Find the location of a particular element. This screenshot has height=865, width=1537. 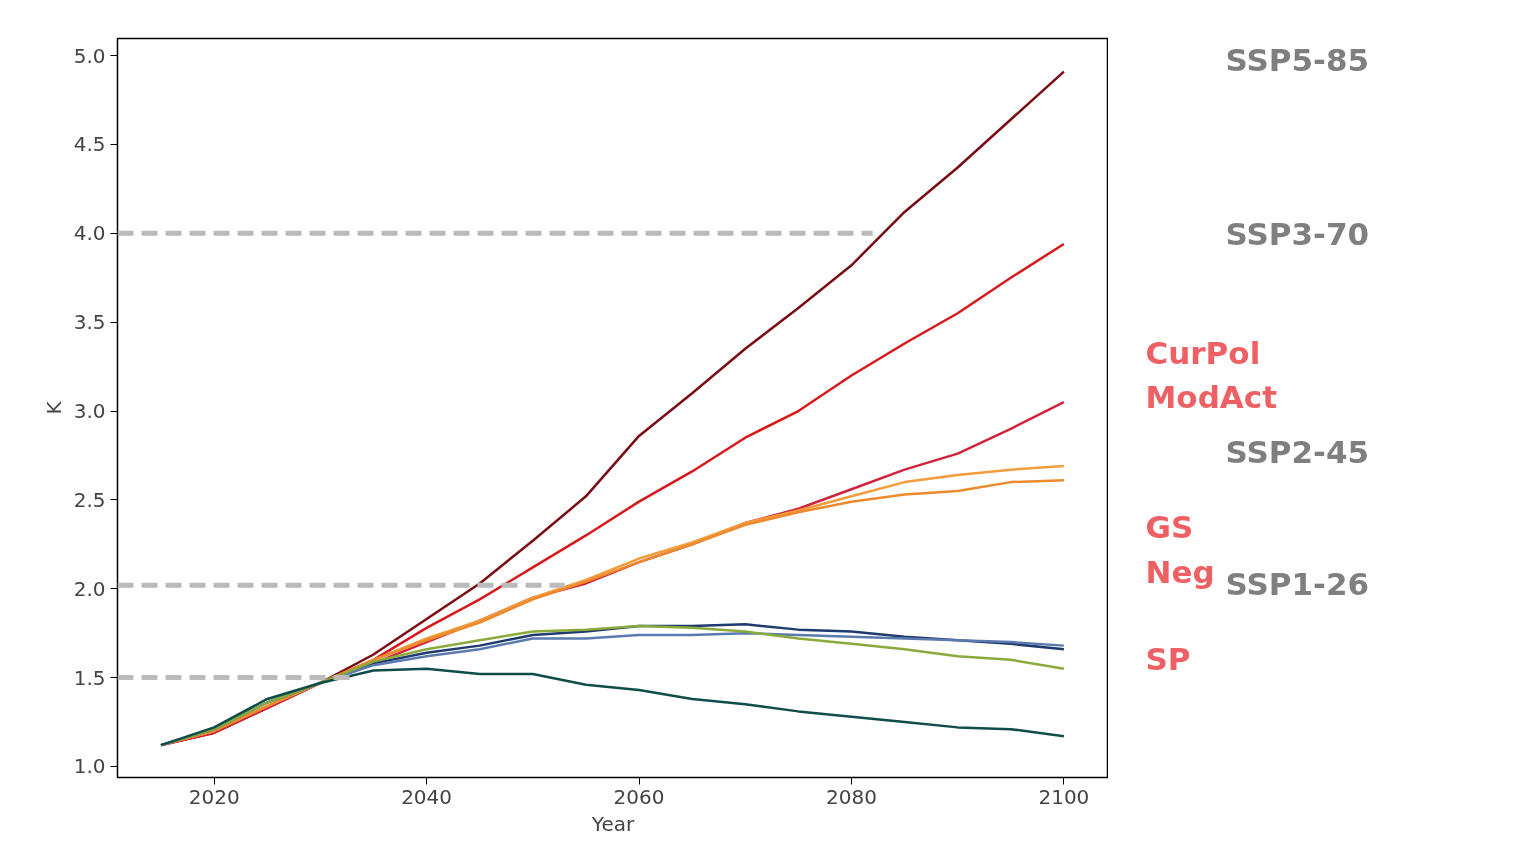

text: SP is located at coordinates (1168, 658).